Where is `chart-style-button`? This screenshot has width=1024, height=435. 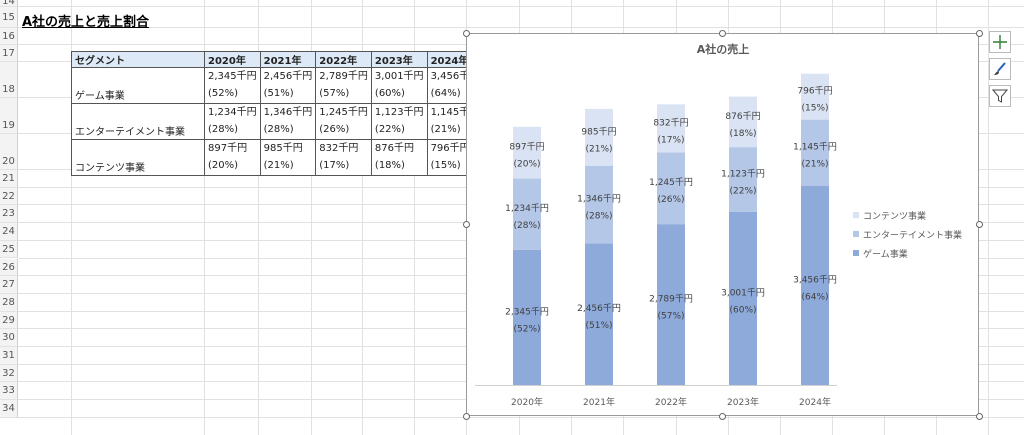
chart-style-button is located at coordinates (1000, 69).